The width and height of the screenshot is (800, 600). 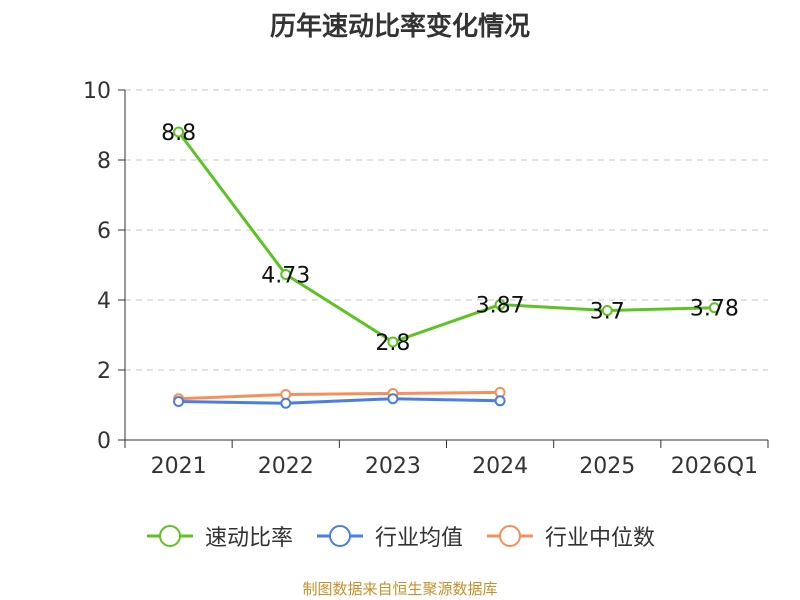 I want to click on legend-label: 行业中位数, so click(x=600, y=538).